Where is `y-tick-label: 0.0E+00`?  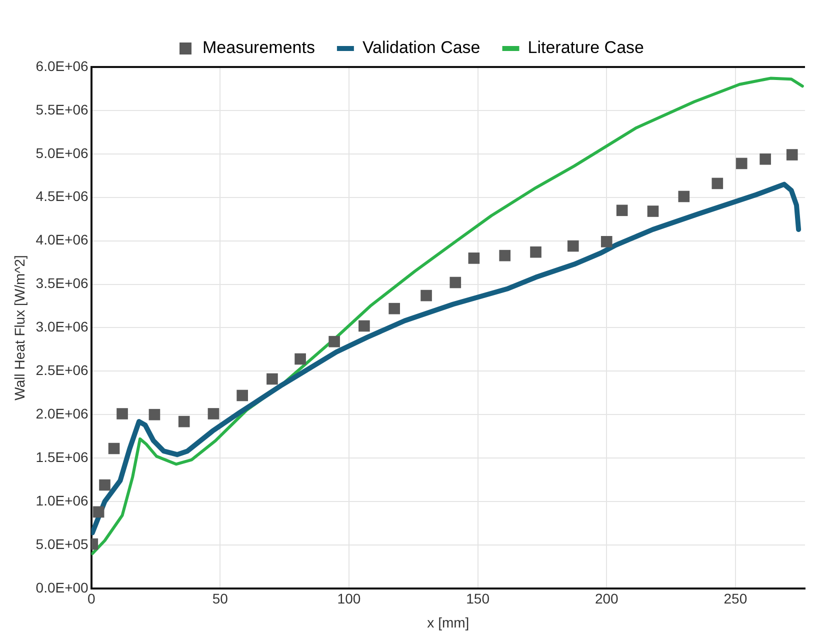 y-tick-label: 0.0E+00 is located at coordinates (62, 587).